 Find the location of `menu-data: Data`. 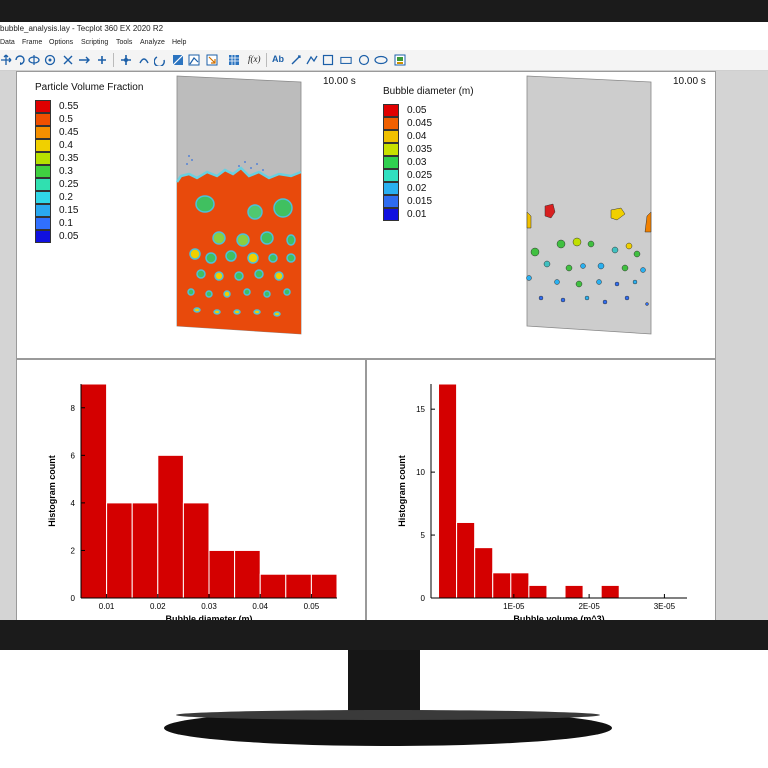

menu-data: Data is located at coordinates (7, 42).